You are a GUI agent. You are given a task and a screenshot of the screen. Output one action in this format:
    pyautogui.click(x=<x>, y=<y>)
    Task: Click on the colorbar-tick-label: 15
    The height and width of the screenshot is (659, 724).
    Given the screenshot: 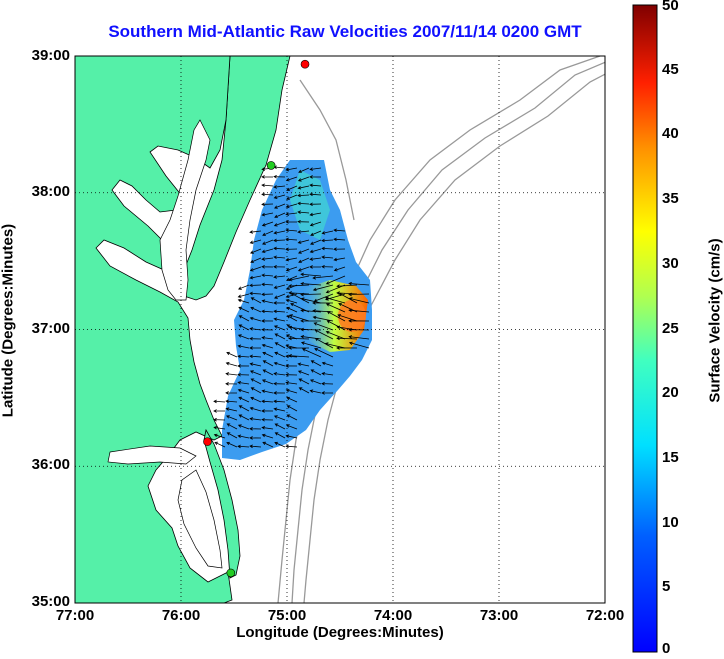 What is the action you would take?
    pyautogui.click(x=670, y=457)
    